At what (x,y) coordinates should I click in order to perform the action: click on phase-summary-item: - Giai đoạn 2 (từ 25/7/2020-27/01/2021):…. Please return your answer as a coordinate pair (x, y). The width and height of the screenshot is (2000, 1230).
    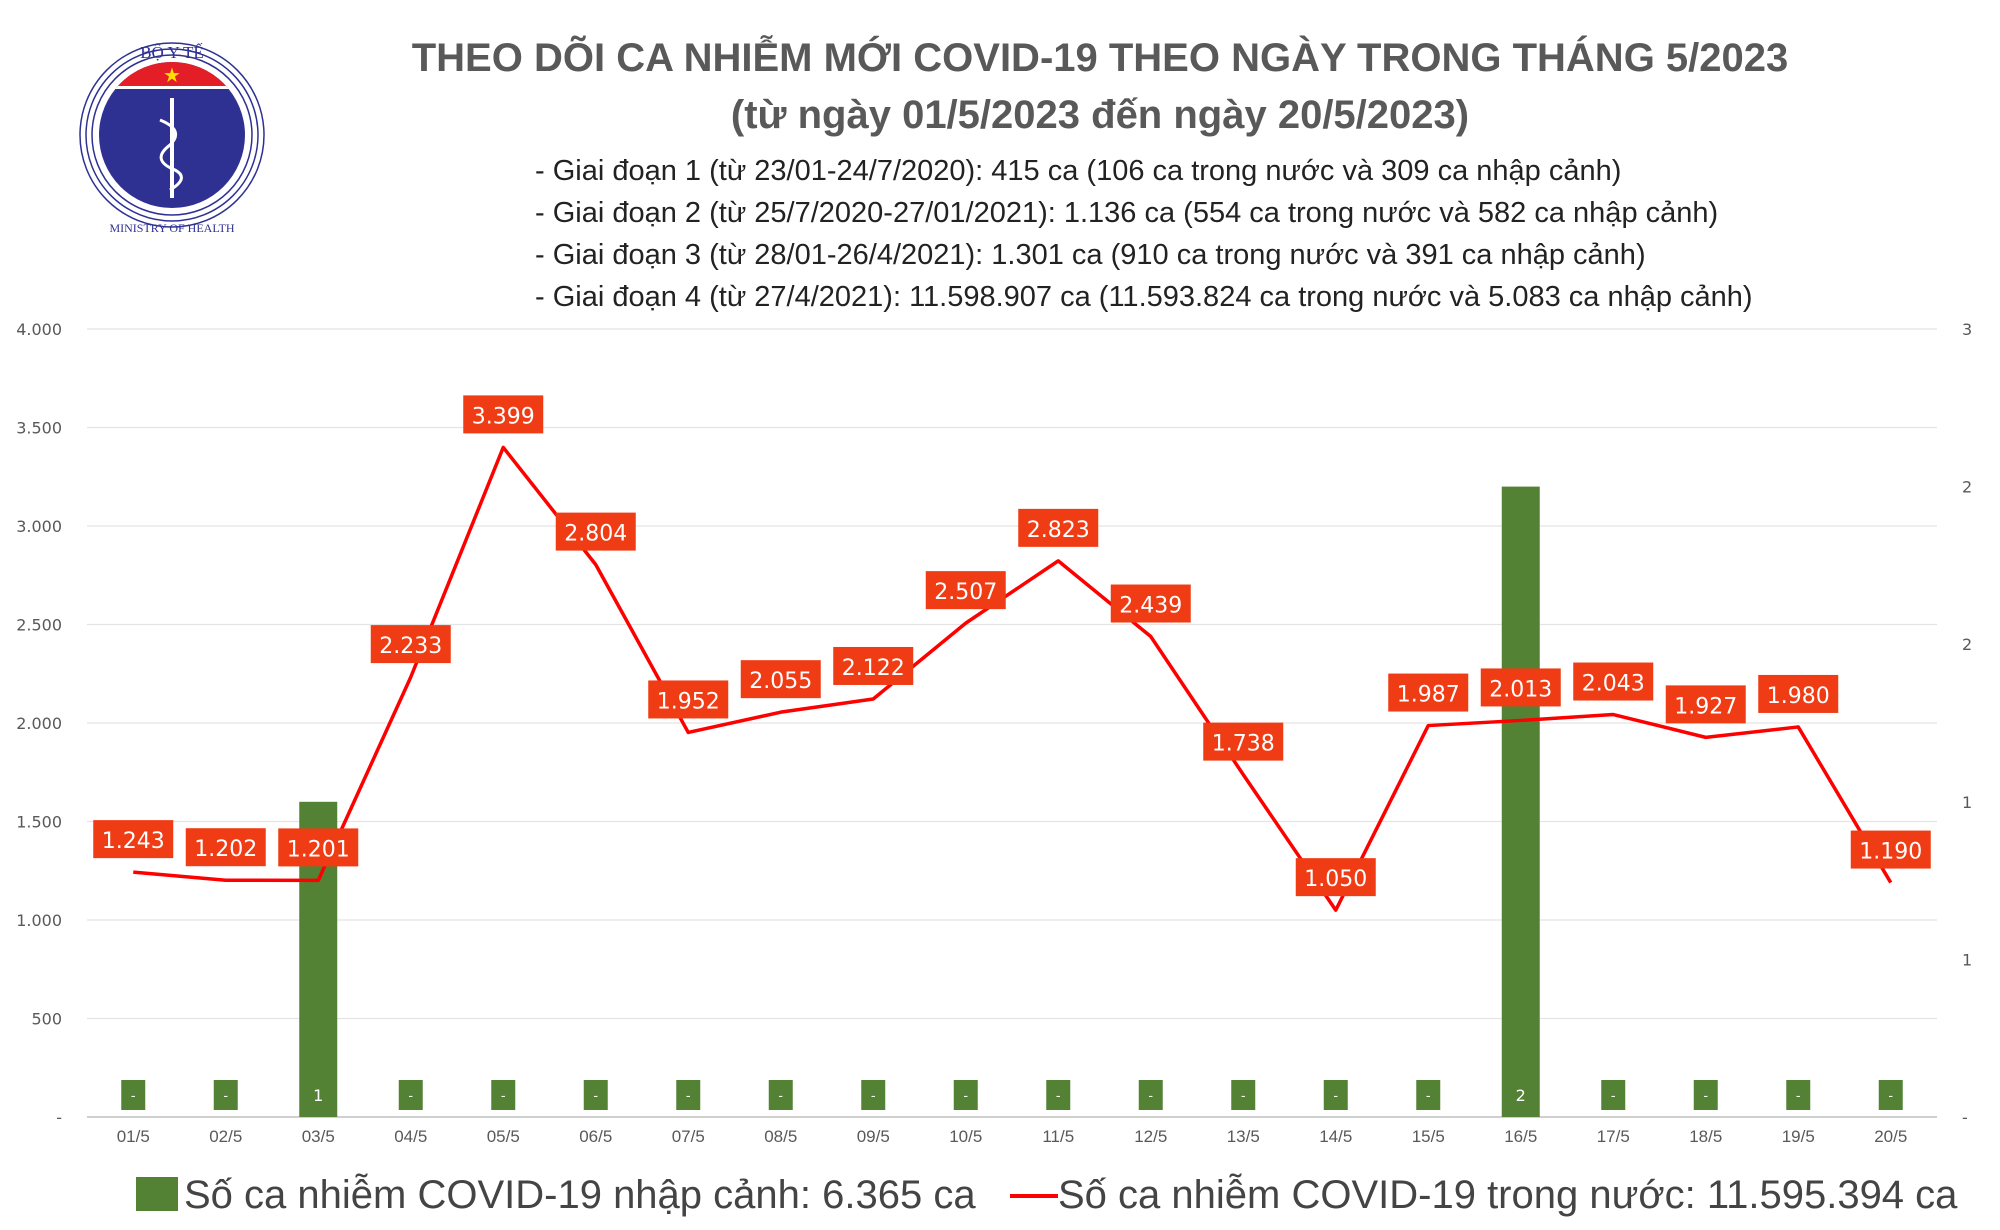
    Looking at the image, I should click on (1126, 213).